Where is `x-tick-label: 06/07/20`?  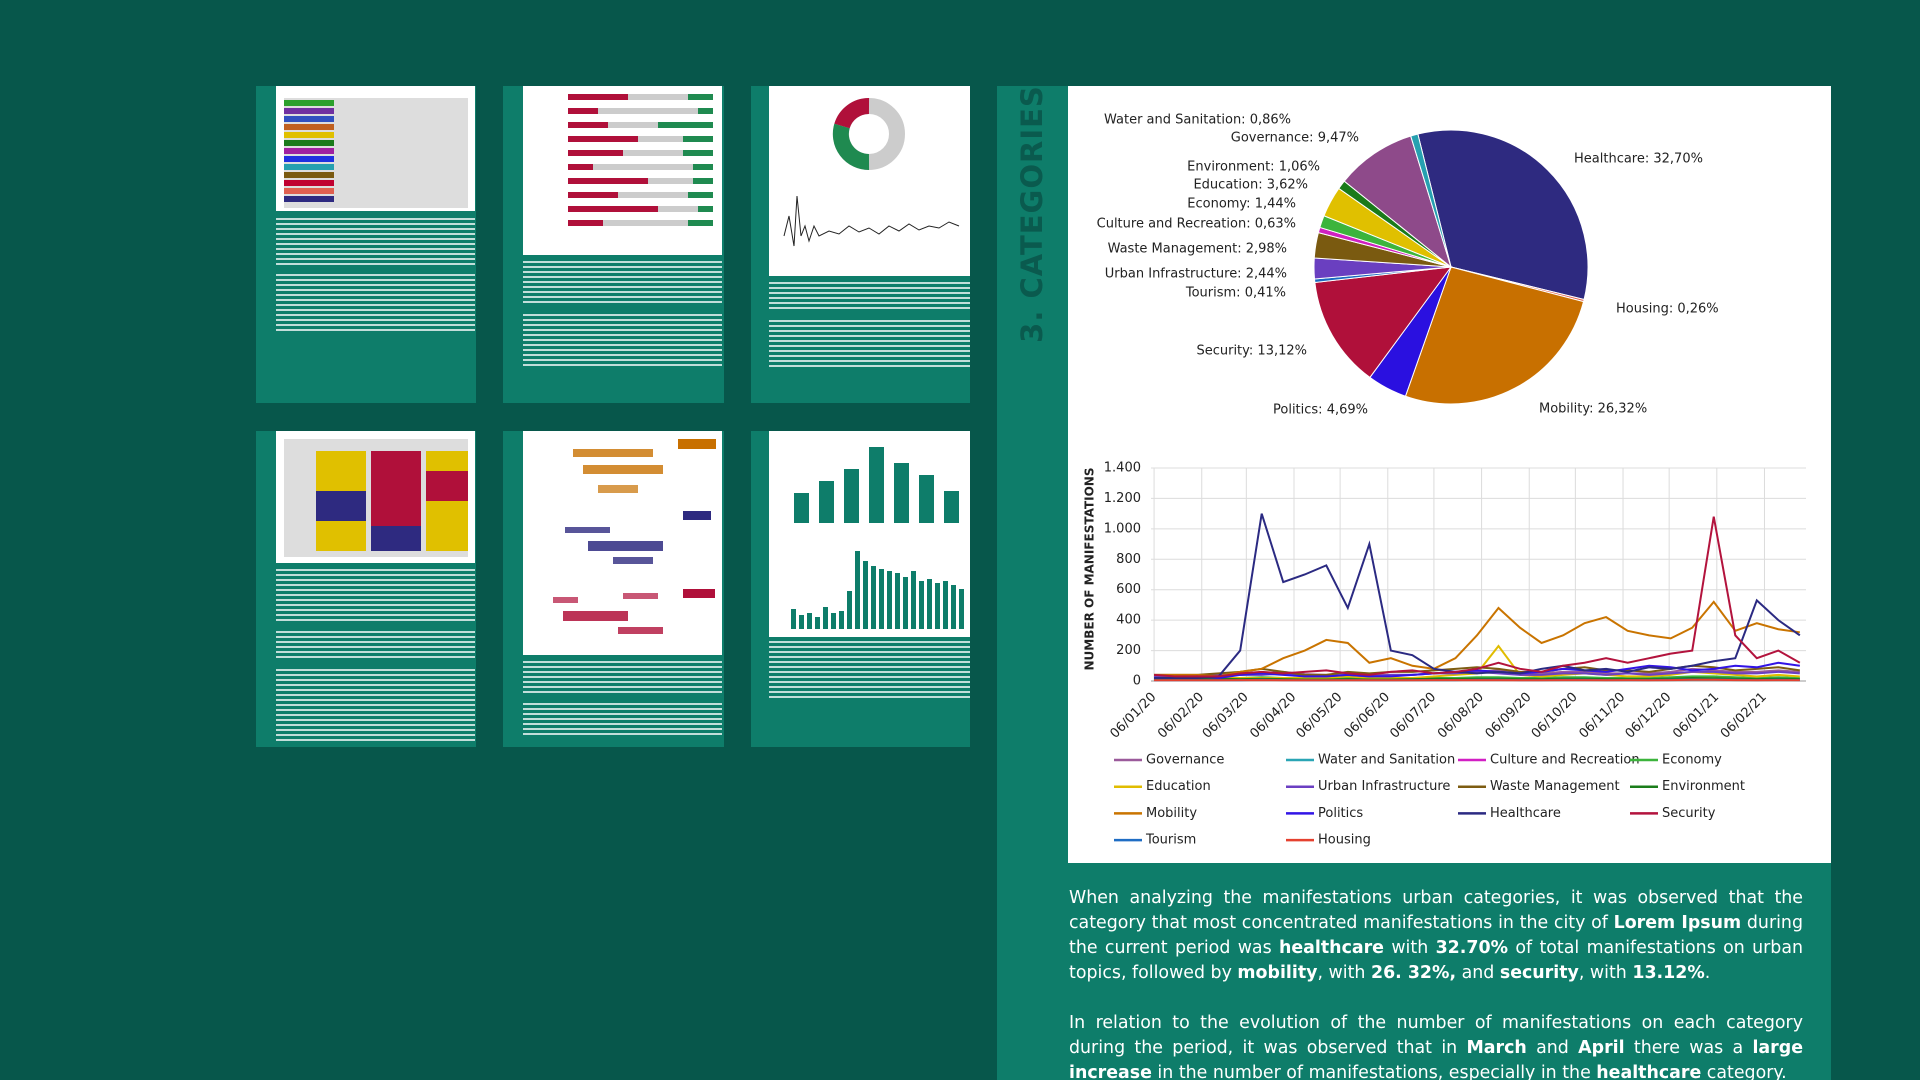 x-tick-label: 06/07/20 is located at coordinates (1413, 716).